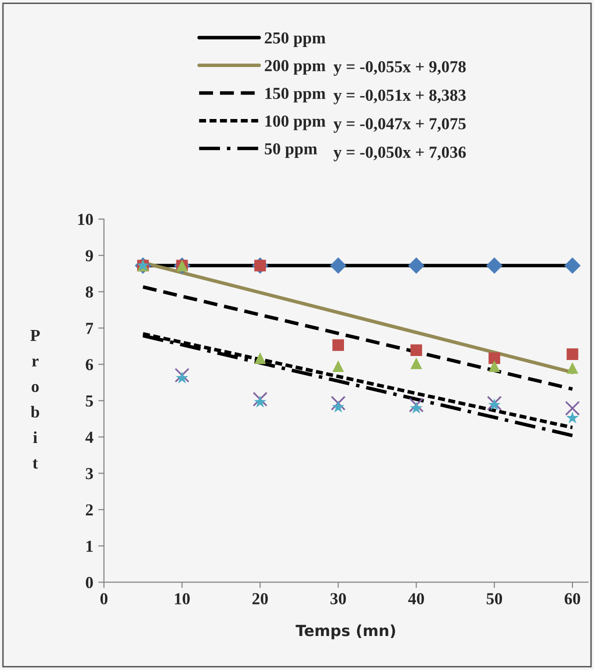 The image size is (594, 670). I want to click on text: y = -0,050x + 7,036, so click(400, 154).